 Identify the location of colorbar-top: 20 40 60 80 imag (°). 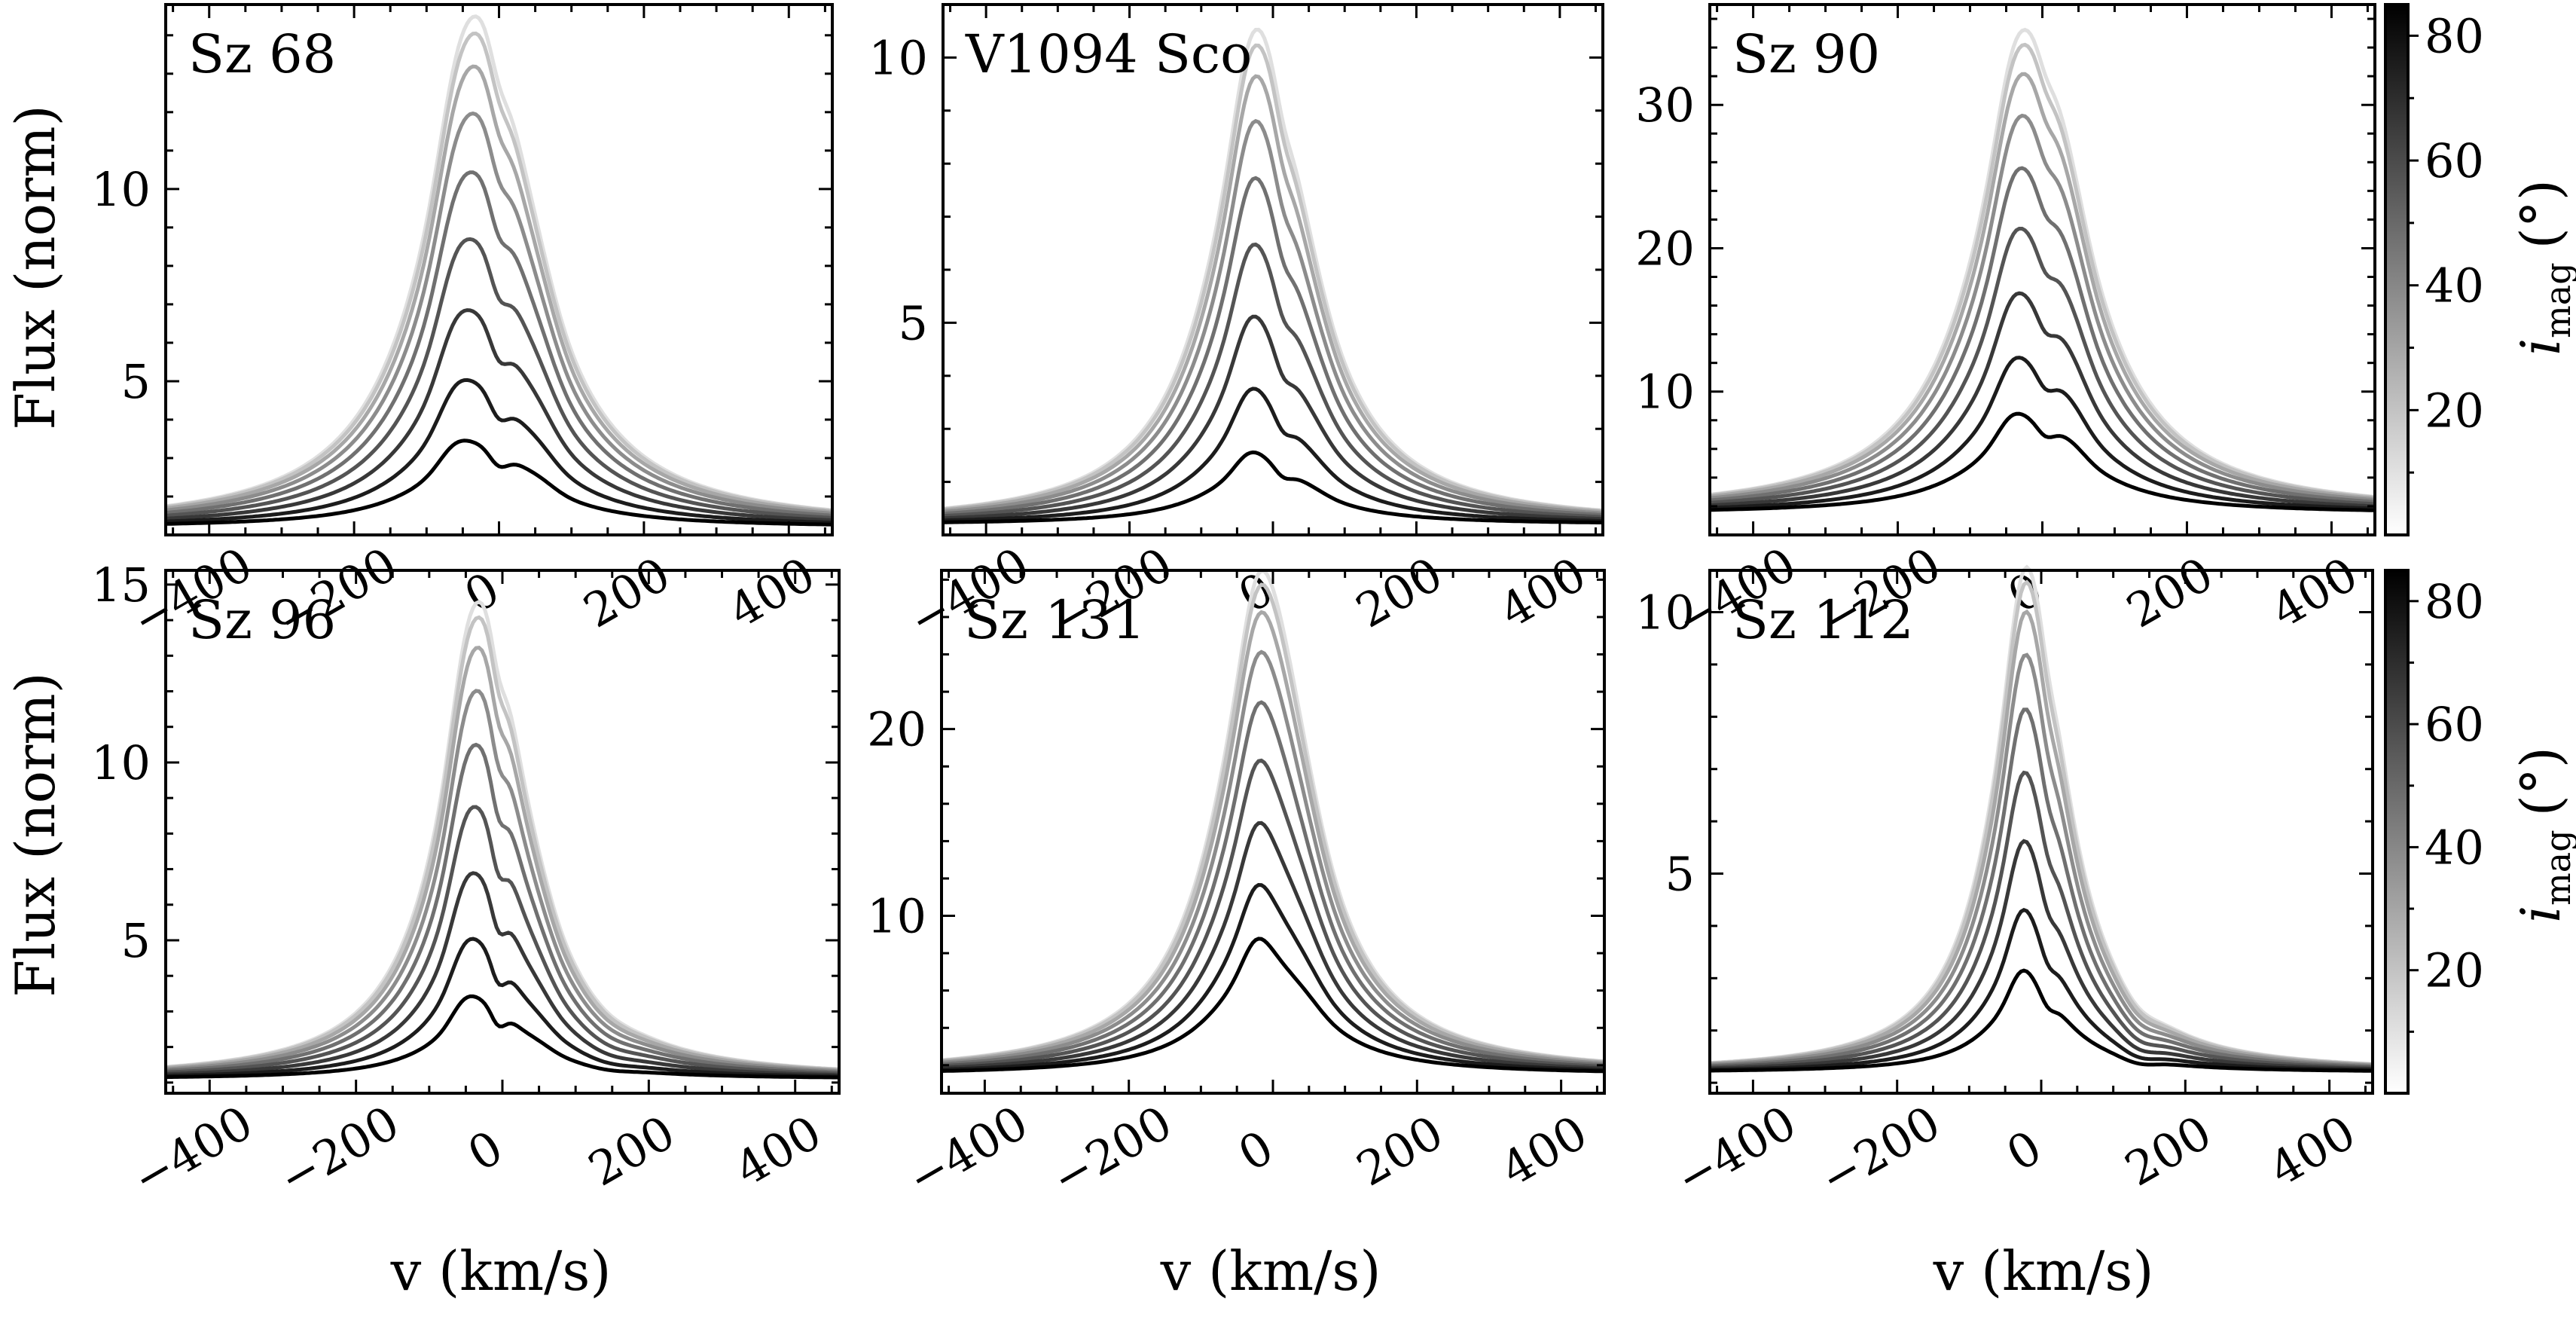
(2480, 269).